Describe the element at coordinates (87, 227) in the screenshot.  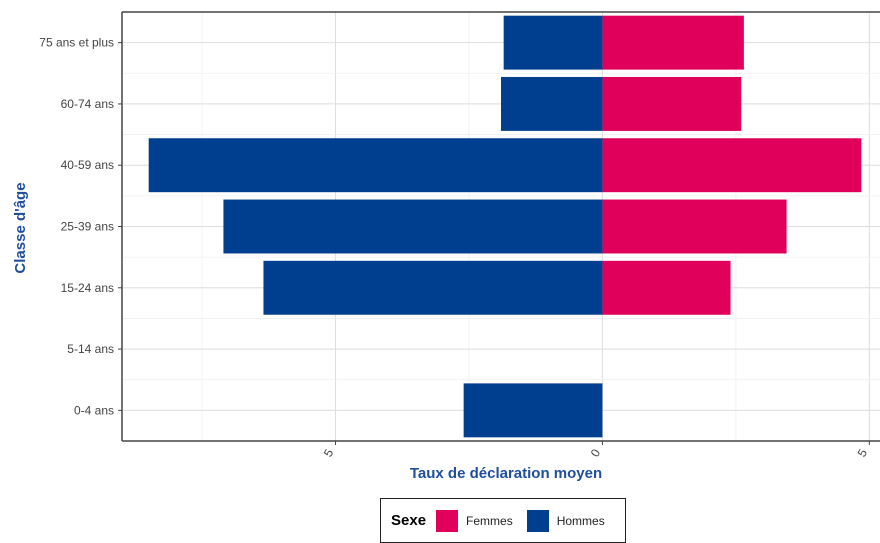
I see `y-tick-label: 25-39 ans` at that location.